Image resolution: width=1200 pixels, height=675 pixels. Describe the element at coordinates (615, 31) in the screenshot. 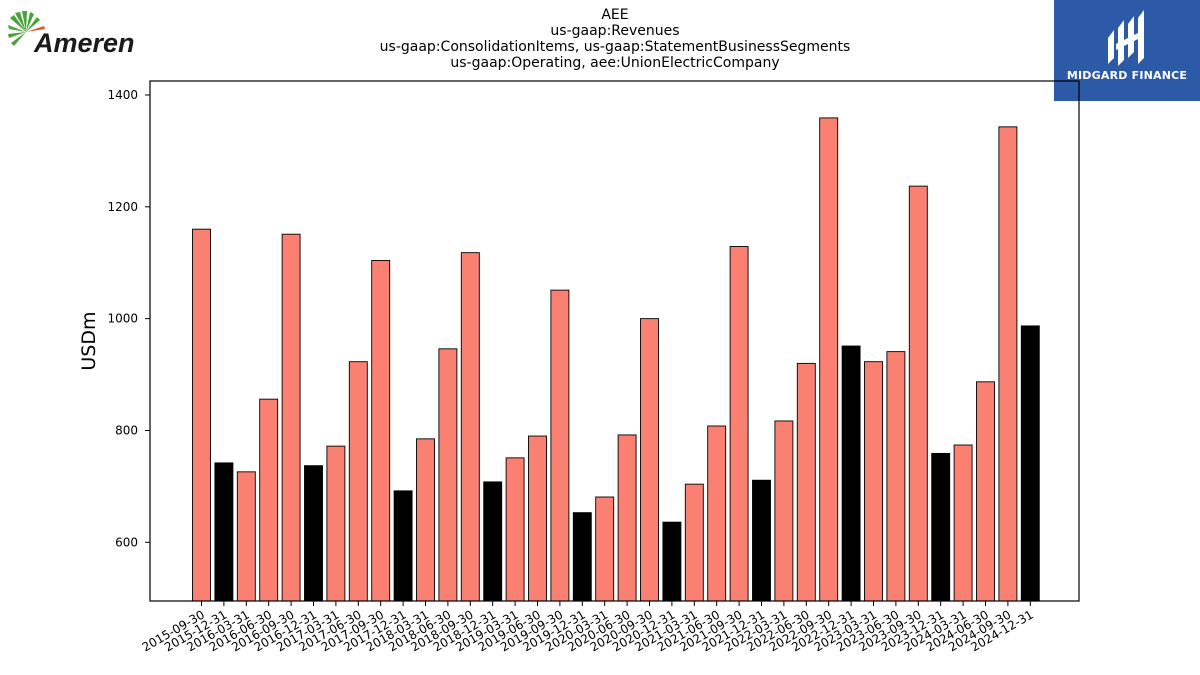

I see `chart-title-line-2: us-gaap:Revenues` at that location.